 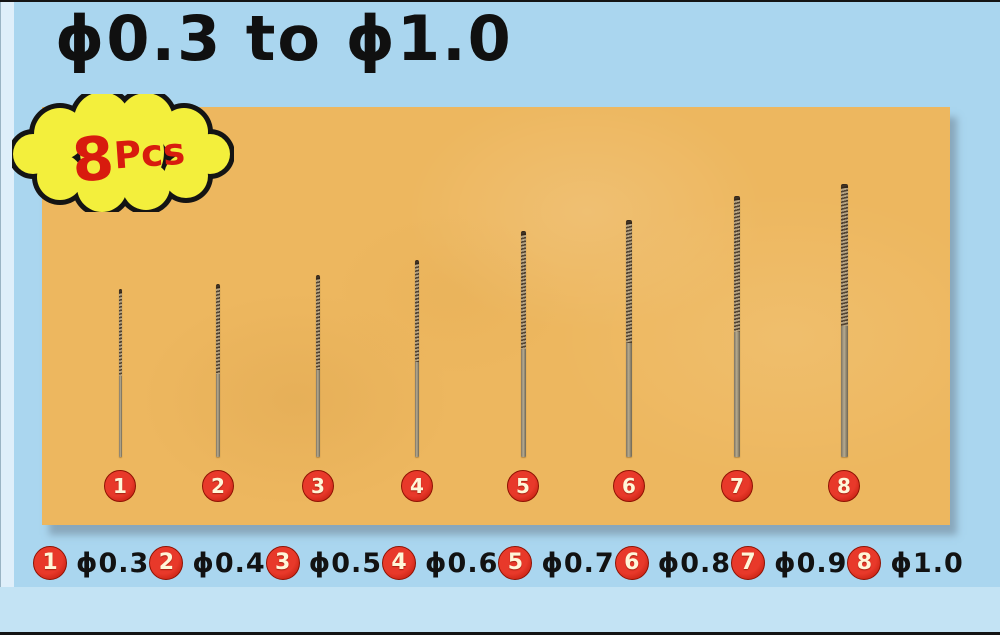 I want to click on legend-number-badge: 5, so click(x=515, y=563).